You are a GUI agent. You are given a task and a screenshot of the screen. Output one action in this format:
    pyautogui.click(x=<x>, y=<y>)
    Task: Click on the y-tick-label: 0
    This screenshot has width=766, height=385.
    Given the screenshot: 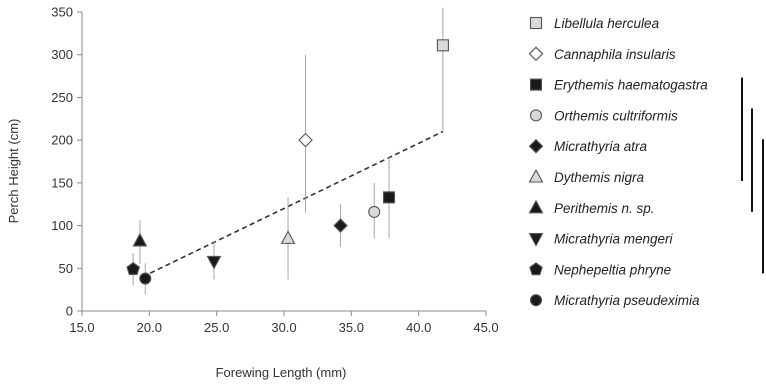 What is the action you would take?
    pyautogui.click(x=69, y=311)
    